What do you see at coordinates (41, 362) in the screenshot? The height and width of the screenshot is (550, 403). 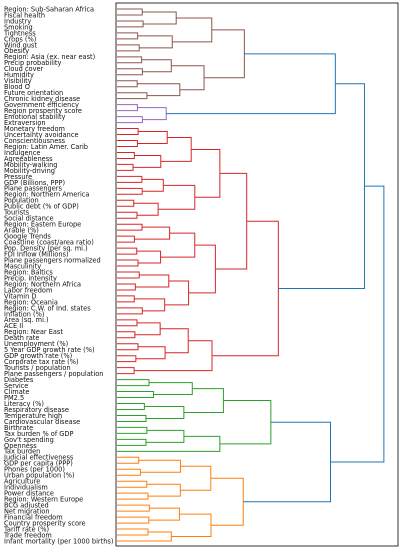 I see `leaf-label: Corporate tax rate (%)` at bounding box center [41, 362].